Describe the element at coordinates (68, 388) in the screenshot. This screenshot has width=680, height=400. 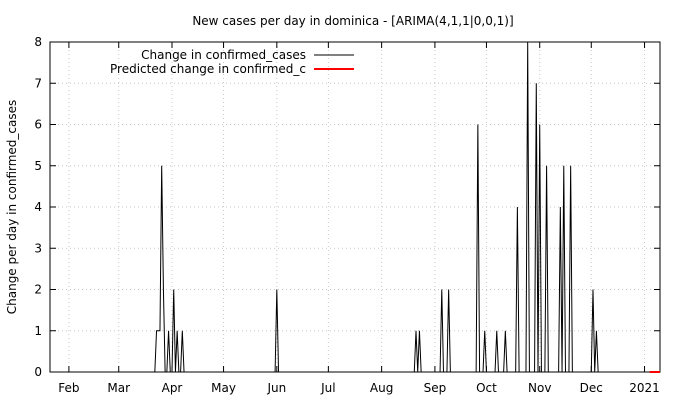
I see `x-tick-label: Feb` at that location.